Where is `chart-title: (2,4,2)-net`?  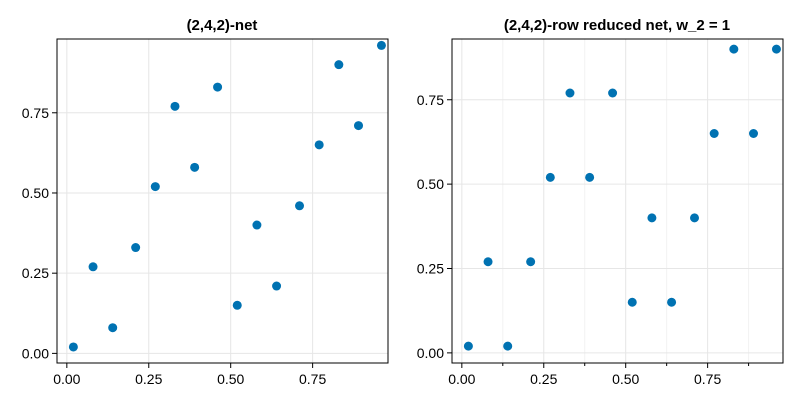
chart-title: (2,4,2)-net is located at coordinates (222, 25).